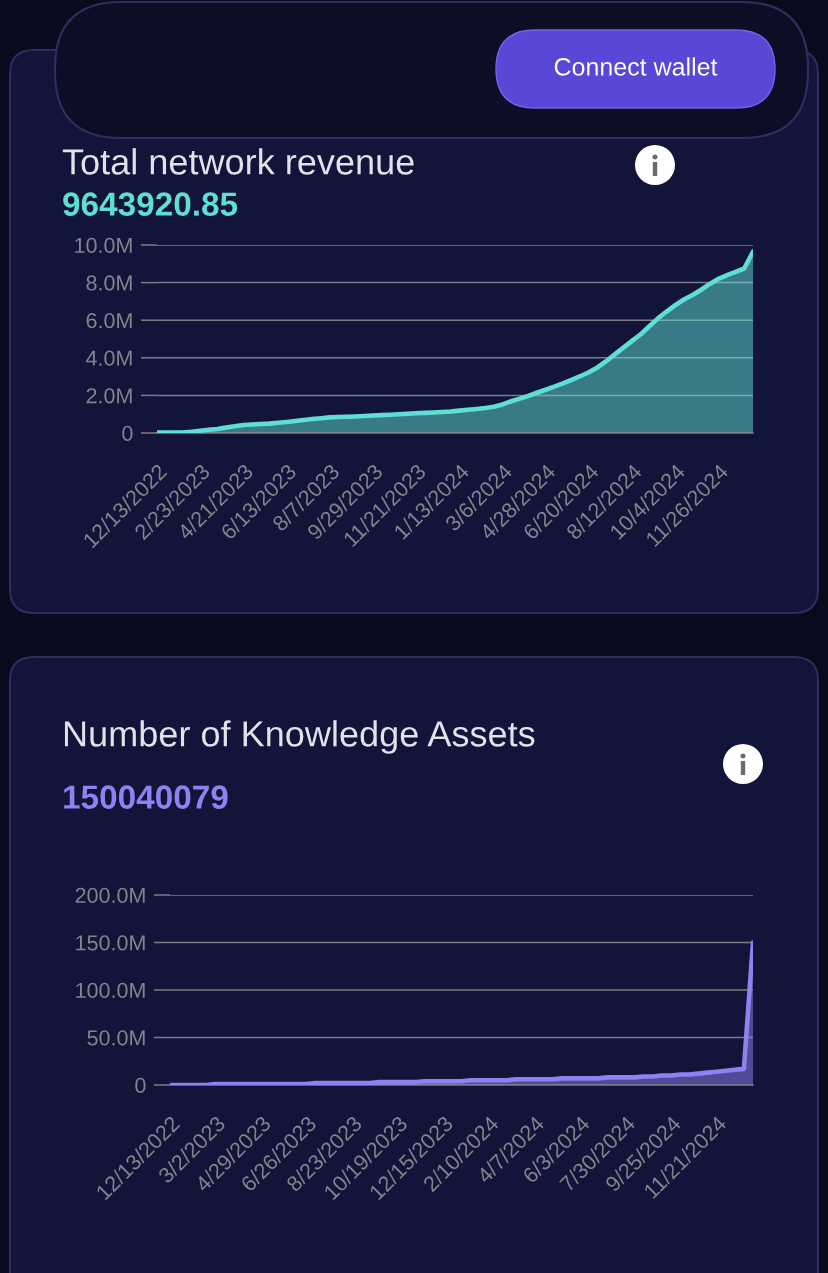  What do you see at coordinates (103, 245) in the screenshot?
I see `y-tick-label: 10.0M` at bounding box center [103, 245].